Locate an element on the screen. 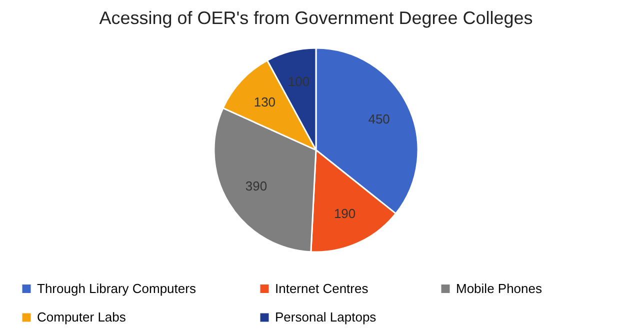 This screenshot has width=632, height=336. legend-label: Through Library Computers is located at coordinates (116, 288).